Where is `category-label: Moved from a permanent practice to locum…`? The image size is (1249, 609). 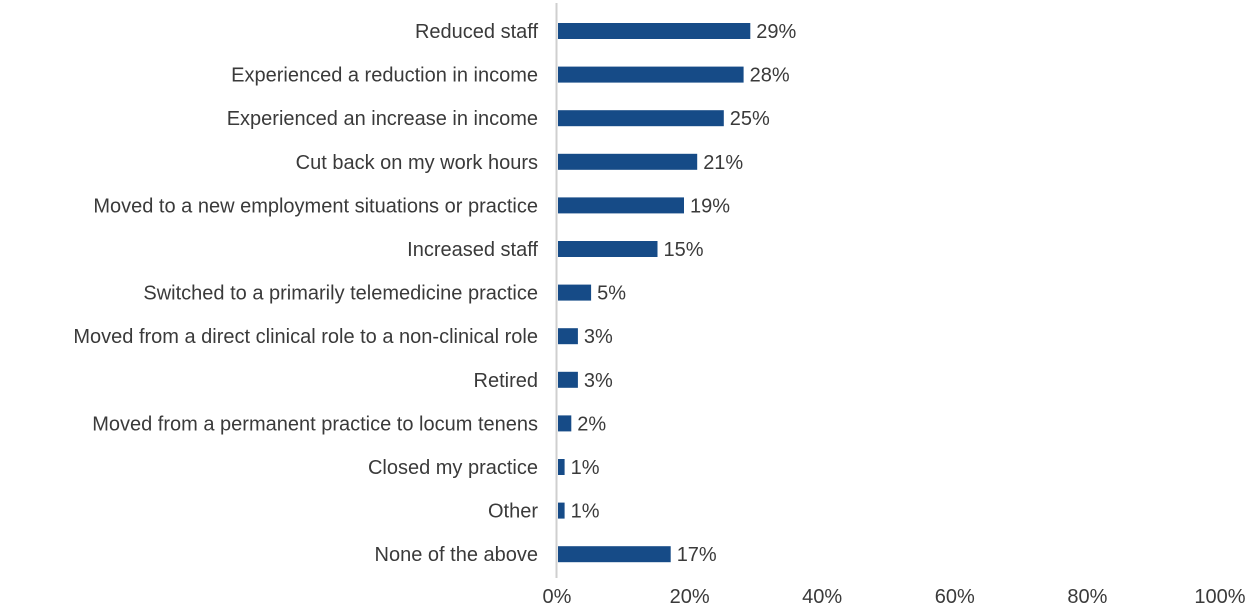
category-label: Moved from a permanent practice to locum… is located at coordinates (315, 424).